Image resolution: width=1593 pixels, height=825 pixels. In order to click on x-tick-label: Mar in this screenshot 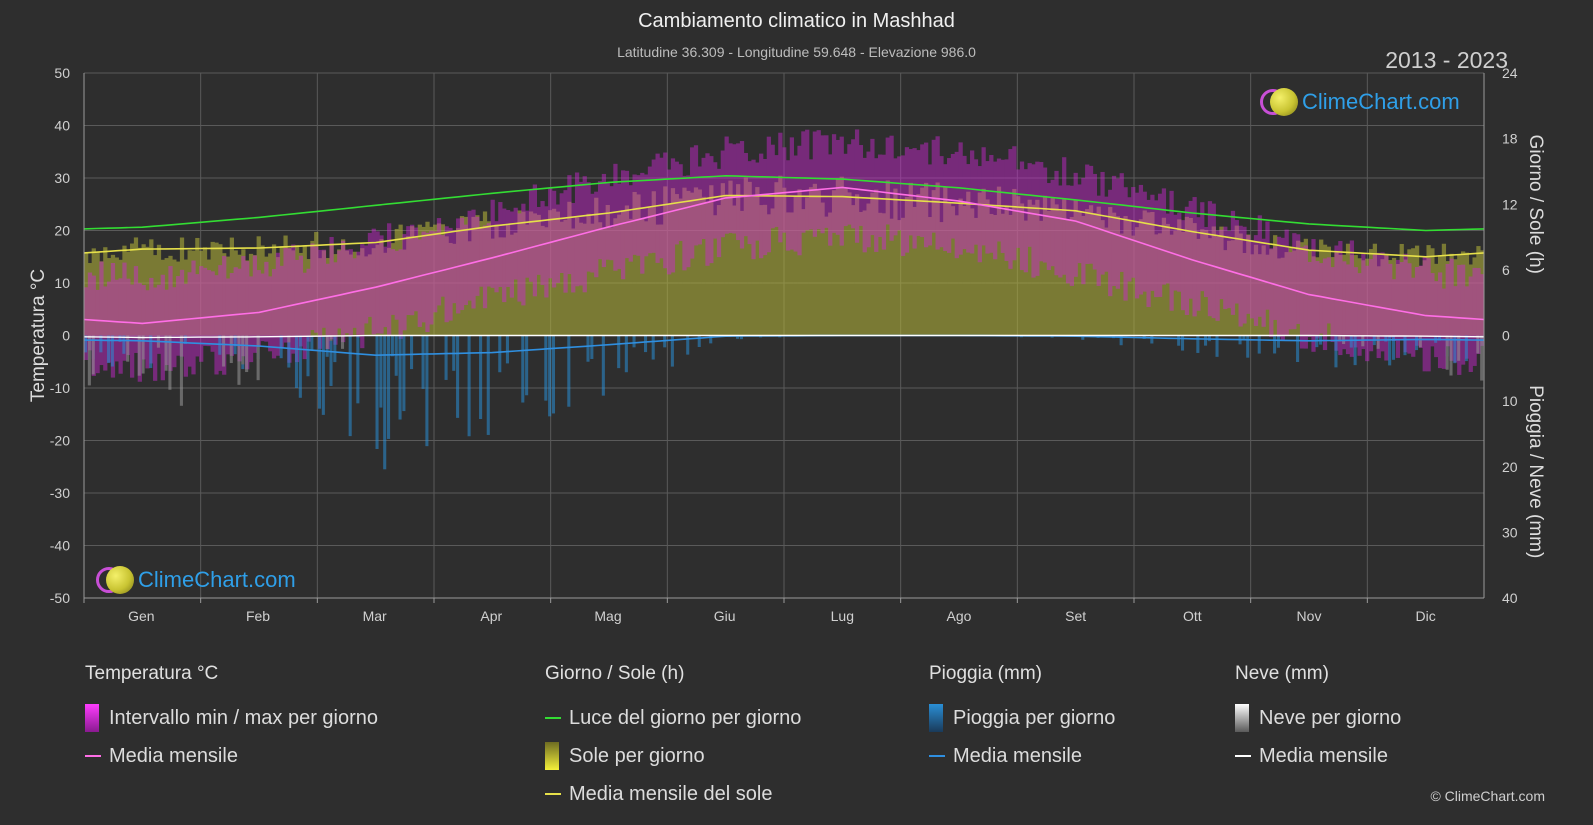, I will do `click(375, 616)`.